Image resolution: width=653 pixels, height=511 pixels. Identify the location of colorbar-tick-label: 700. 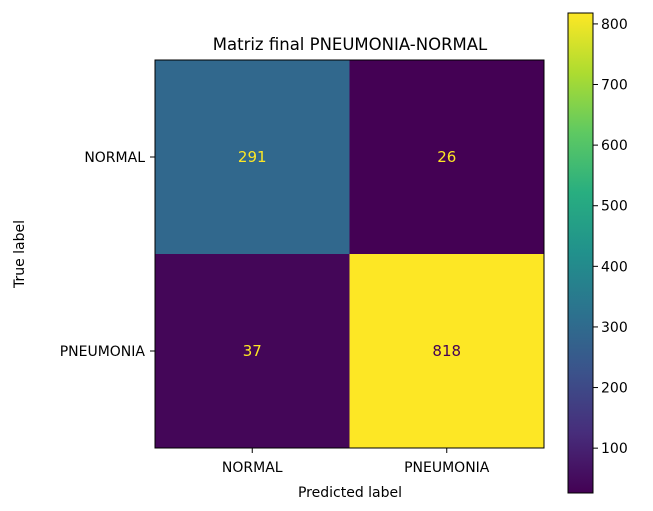
(614, 86).